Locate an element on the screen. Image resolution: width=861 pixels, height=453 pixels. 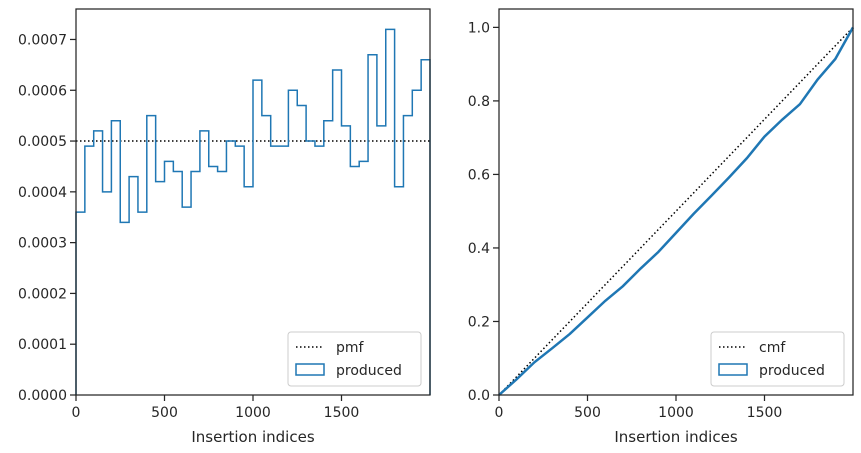
y-tick-label: 0.0 is located at coordinates (479, 396).